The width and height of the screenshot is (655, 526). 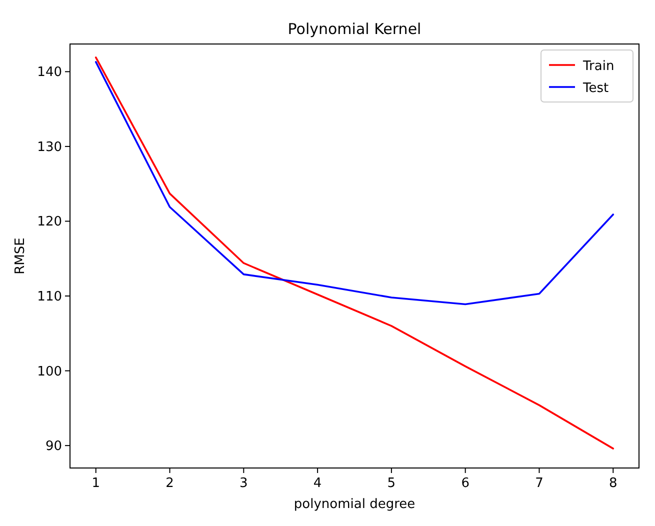 What do you see at coordinates (244, 483) in the screenshot?
I see `x-tick-label: 3` at bounding box center [244, 483].